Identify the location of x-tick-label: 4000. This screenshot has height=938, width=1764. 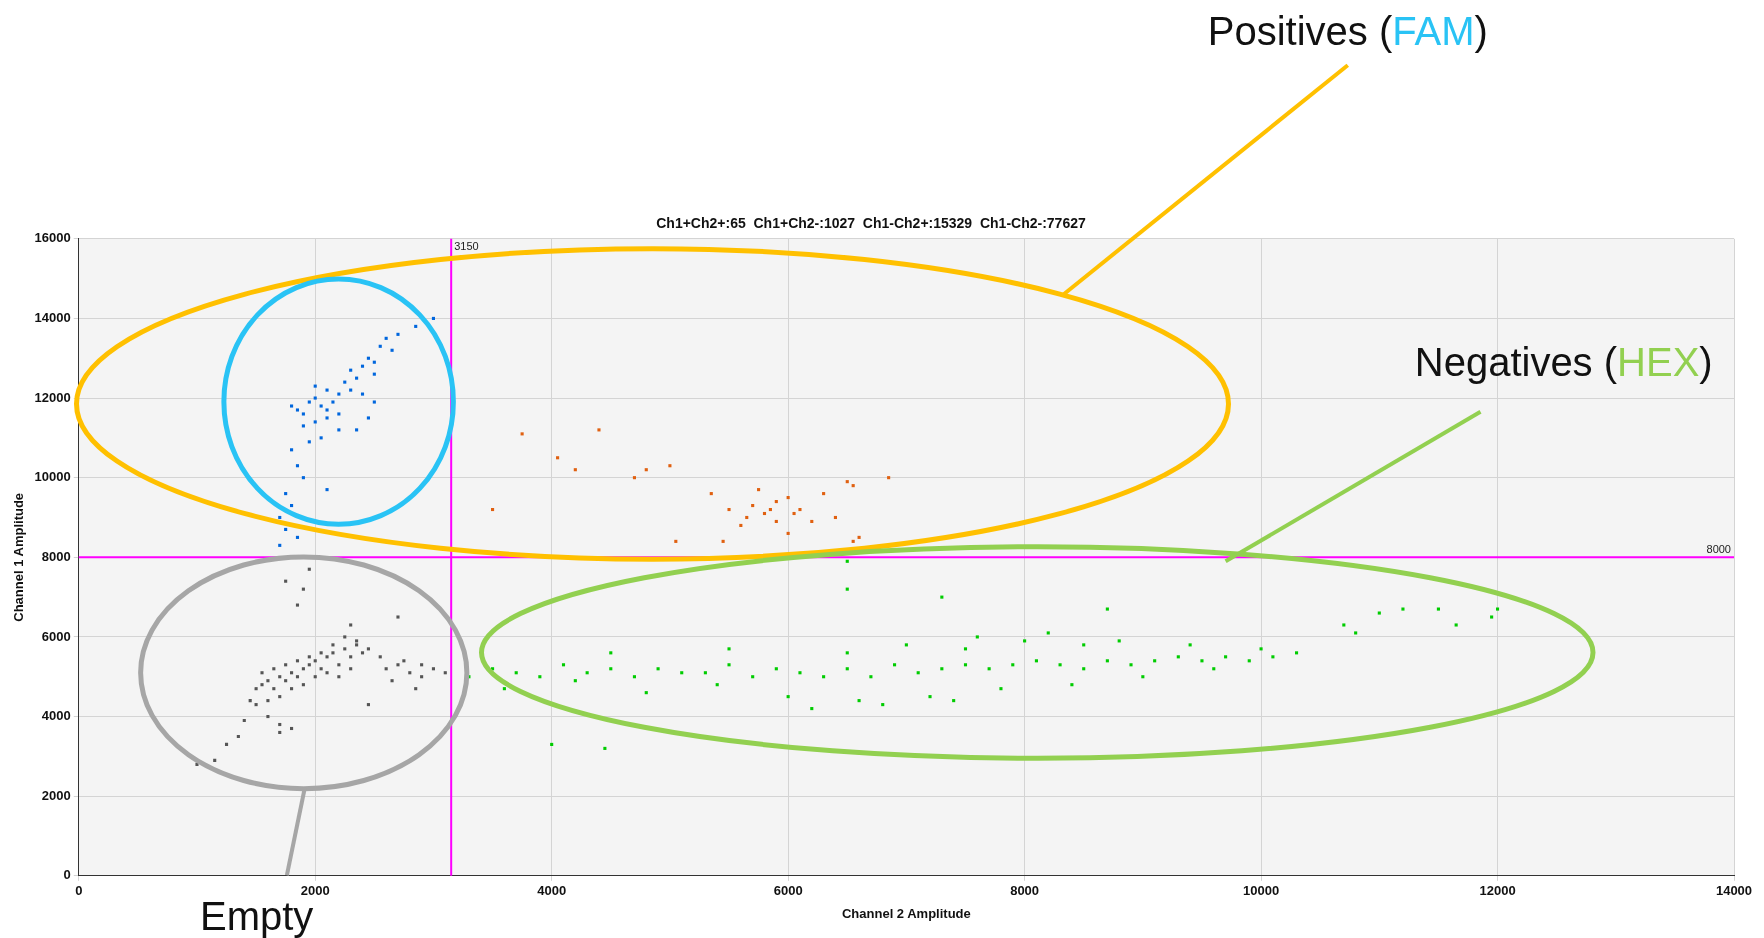
(552, 891).